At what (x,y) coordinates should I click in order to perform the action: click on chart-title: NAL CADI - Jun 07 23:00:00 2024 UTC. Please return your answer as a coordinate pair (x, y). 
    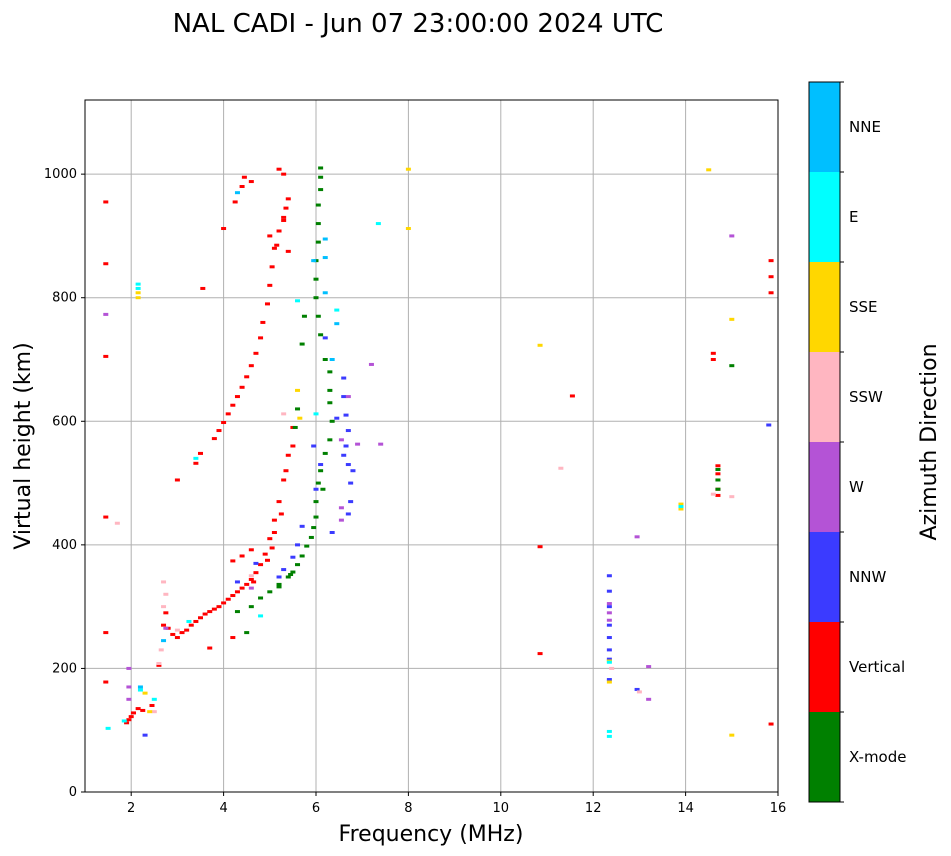
    Looking at the image, I should click on (418, 24).